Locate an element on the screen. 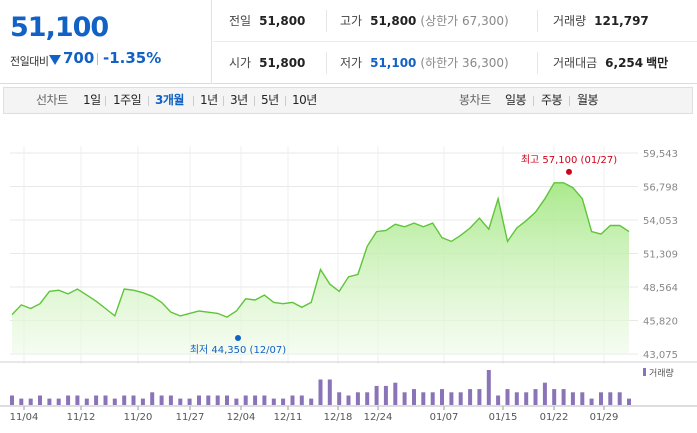 This screenshot has height=433, width=697. trade-value-value: 6,254 is located at coordinates (624, 63).